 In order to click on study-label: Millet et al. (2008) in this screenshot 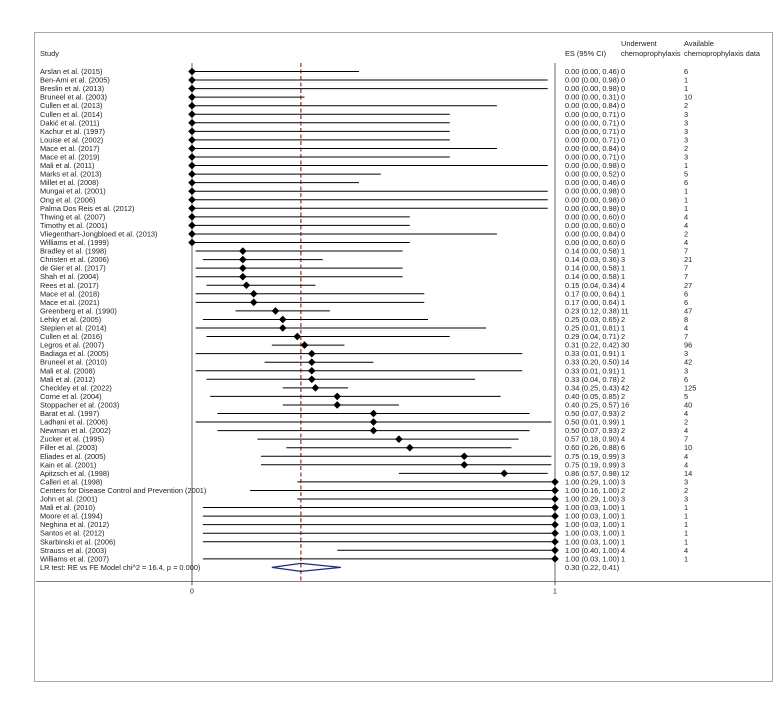, I will do `click(69, 182)`.